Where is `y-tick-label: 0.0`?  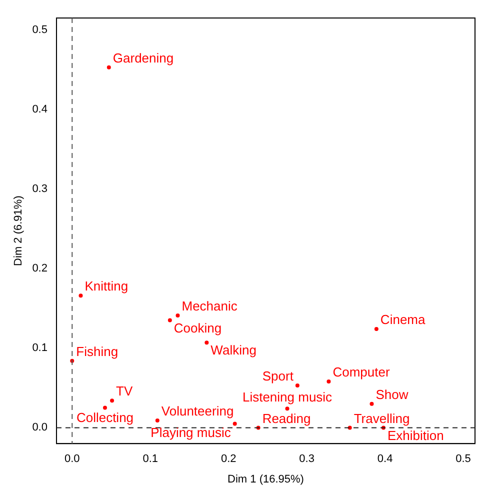
y-tick-label: 0.0 is located at coordinates (40, 428).